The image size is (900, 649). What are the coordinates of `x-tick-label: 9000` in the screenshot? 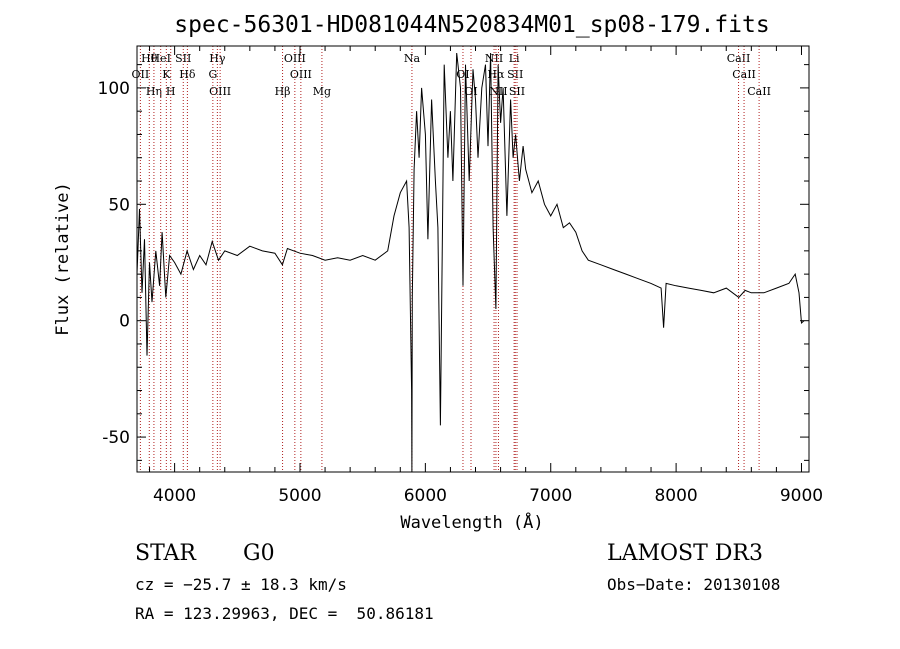 It's located at (801, 496).